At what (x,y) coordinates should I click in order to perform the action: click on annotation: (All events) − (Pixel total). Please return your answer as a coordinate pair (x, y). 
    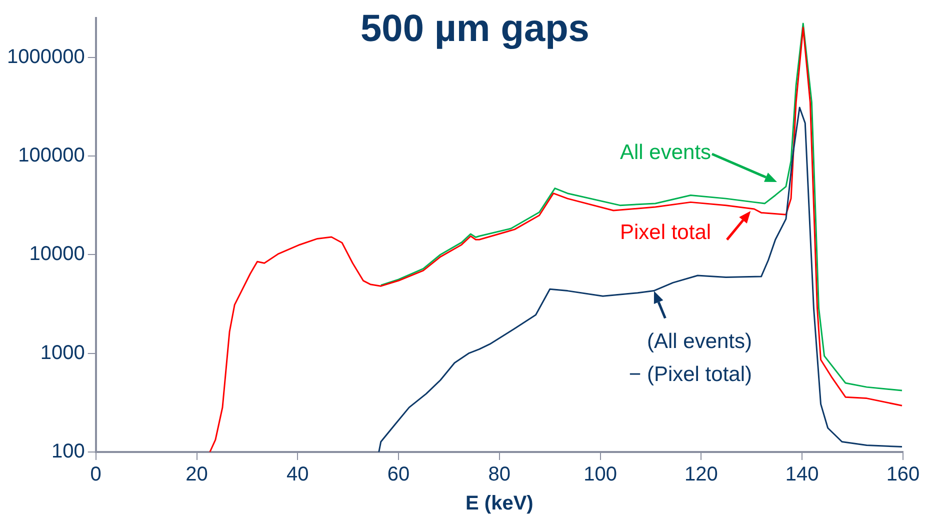
    Looking at the image, I should click on (690, 358).